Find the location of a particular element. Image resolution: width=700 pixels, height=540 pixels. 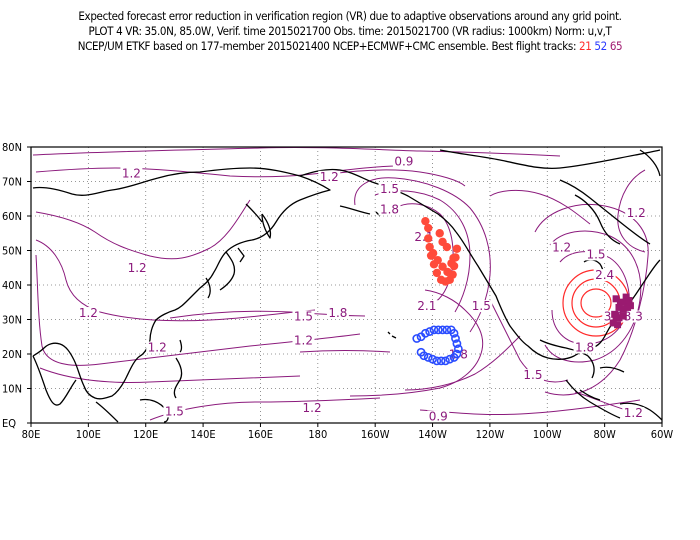

latitude-labels: EQ 10N 20N 30N 40N 50N 60N 70N 80N is located at coordinates (12, 285).